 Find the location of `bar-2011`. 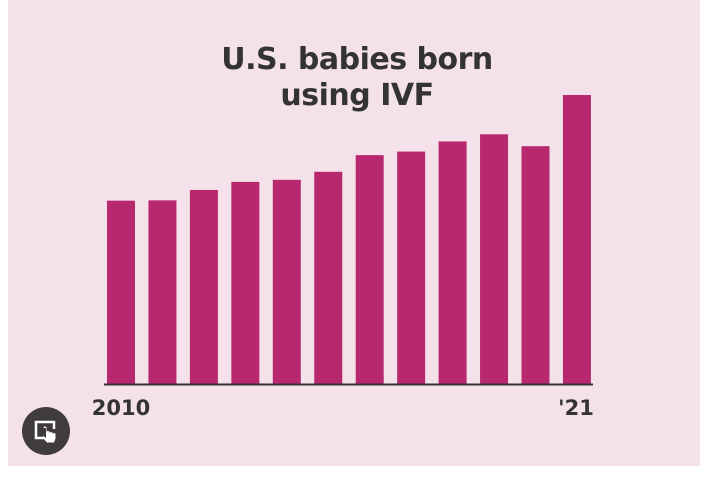

bar-2011 is located at coordinates (162, 292).